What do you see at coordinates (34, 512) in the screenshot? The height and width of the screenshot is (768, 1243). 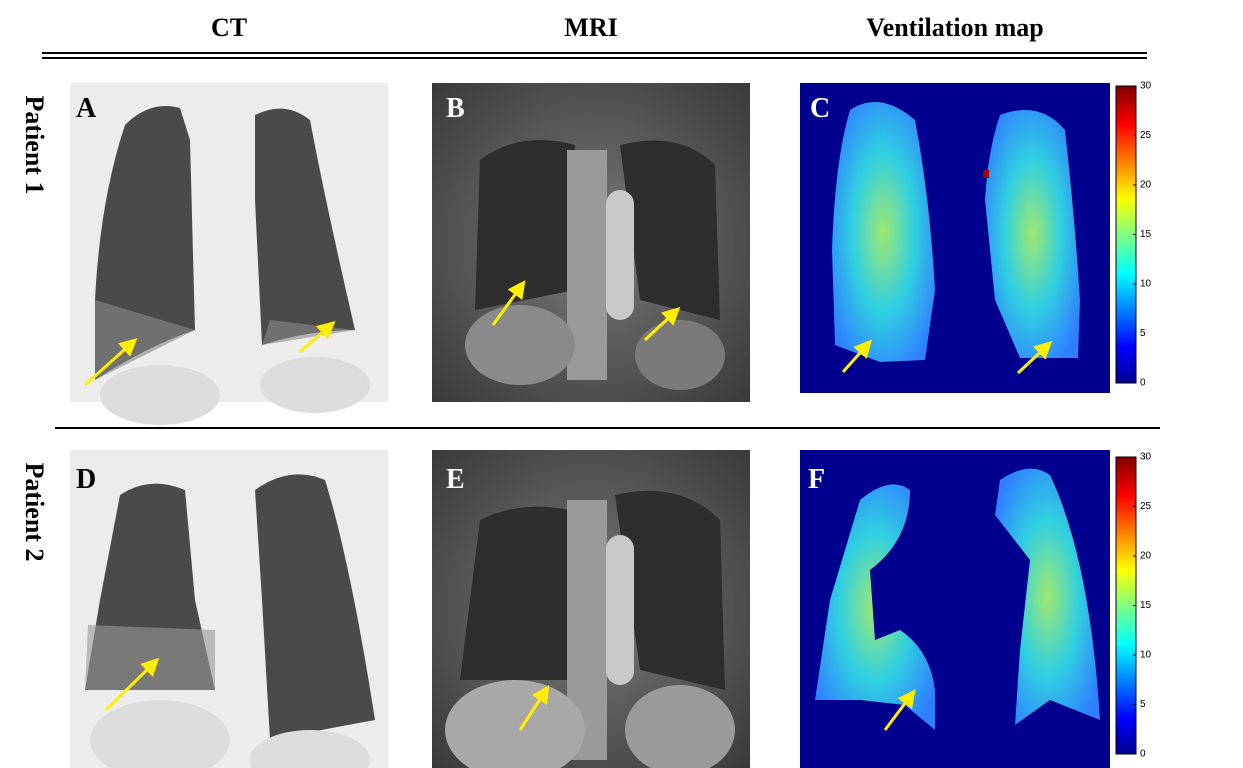 I see `row-label: Patient 2` at bounding box center [34, 512].